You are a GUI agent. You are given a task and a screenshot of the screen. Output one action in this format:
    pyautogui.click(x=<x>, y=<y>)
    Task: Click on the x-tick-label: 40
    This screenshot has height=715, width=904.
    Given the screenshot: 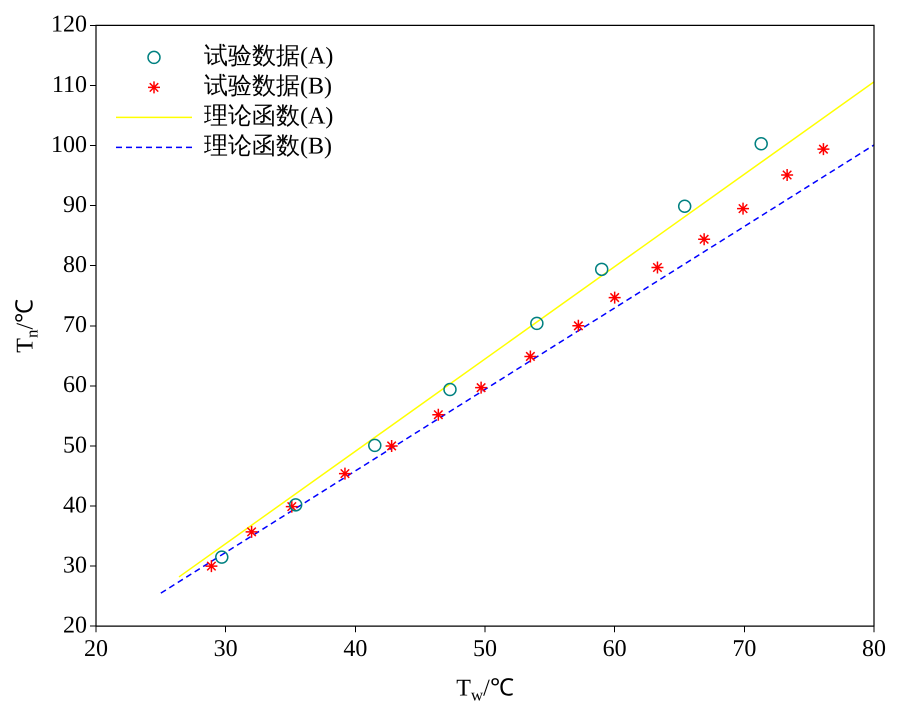 What is the action you would take?
    pyautogui.click(x=355, y=649)
    